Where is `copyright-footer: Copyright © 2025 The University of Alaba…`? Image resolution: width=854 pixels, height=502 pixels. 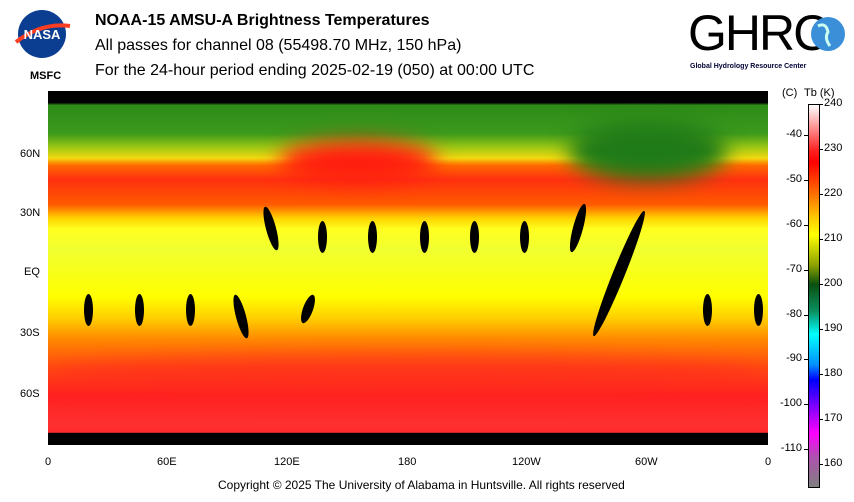 copyright-footer: Copyright © 2025 The University of Alaba… is located at coordinates (421, 485).